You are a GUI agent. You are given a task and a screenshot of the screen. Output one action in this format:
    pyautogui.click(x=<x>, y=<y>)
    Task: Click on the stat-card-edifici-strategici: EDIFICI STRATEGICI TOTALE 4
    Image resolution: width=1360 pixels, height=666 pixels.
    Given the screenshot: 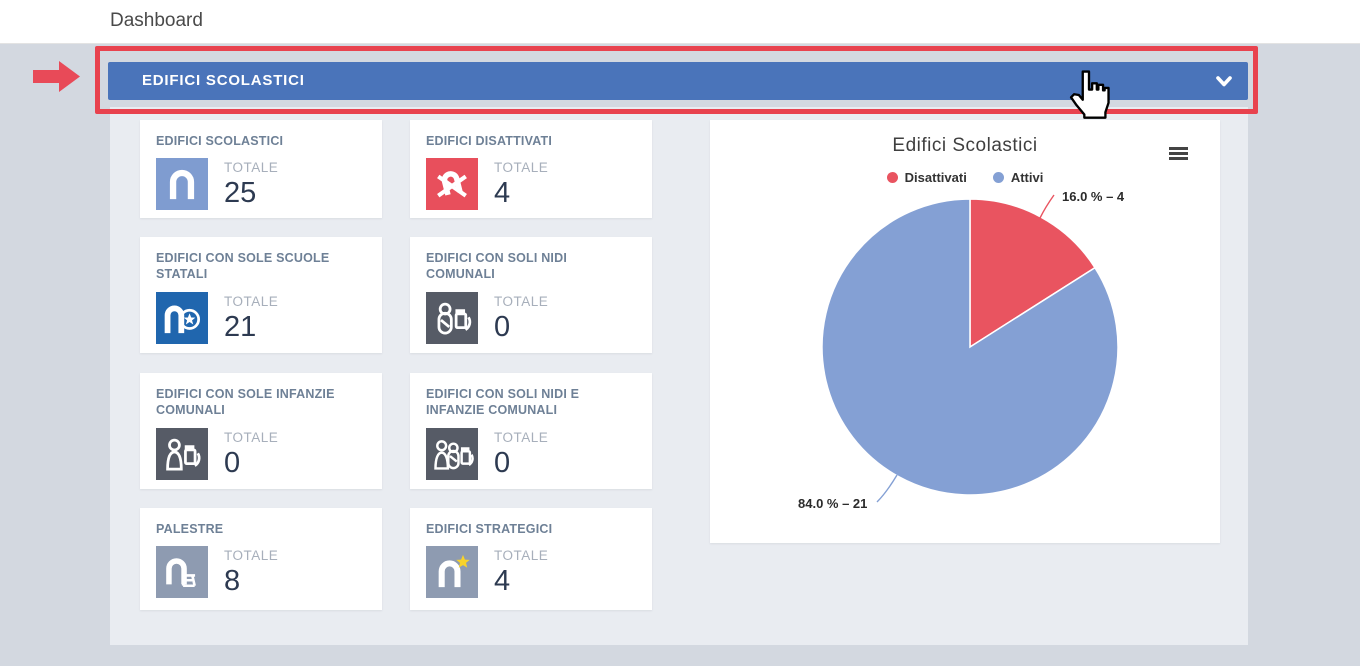 What is the action you would take?
    pyautogui.click(x=531, y=559)
    